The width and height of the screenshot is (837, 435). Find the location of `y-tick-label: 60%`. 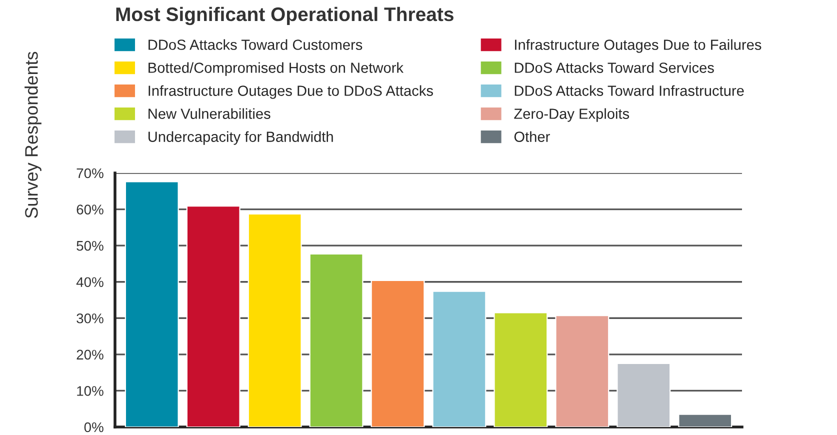

y-tick-label: 60% is located at coordinates (90, 209).